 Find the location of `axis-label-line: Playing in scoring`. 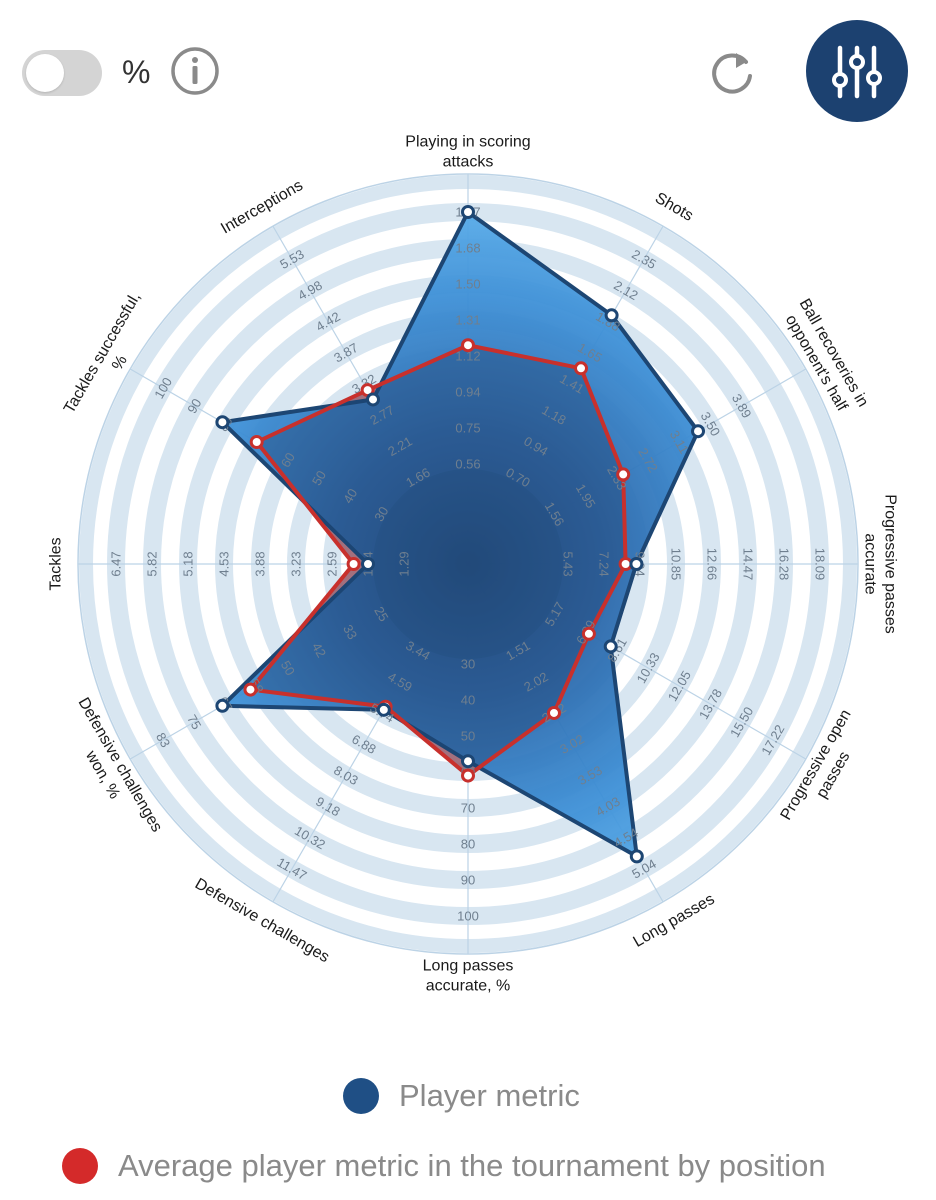

axis-label-line: Playing in scoring is located at coordinates (467, 142).